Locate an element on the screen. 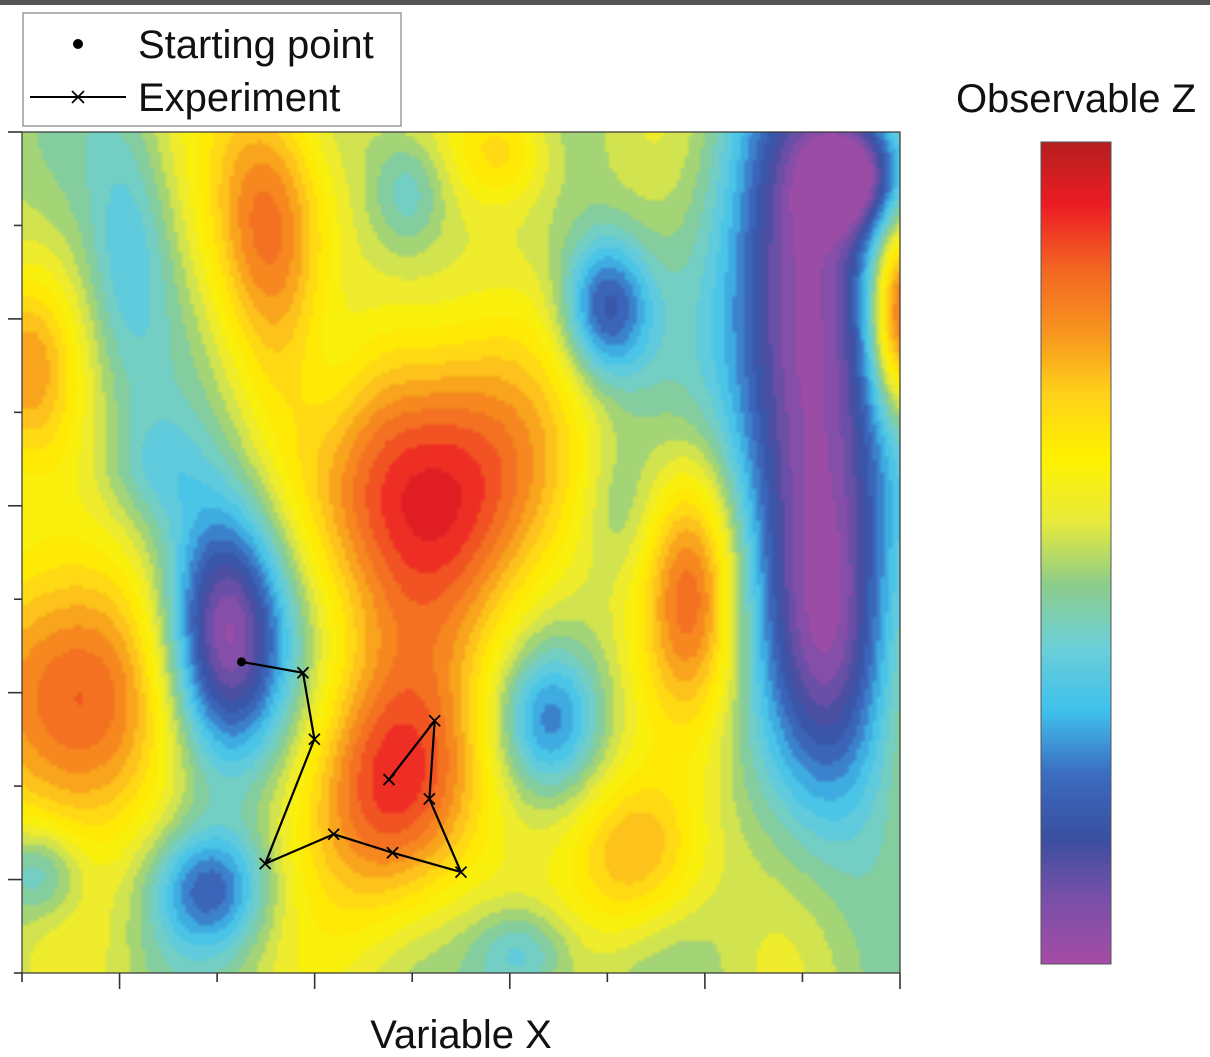  legend-experiment-marker is located at coordinates (78, 97).